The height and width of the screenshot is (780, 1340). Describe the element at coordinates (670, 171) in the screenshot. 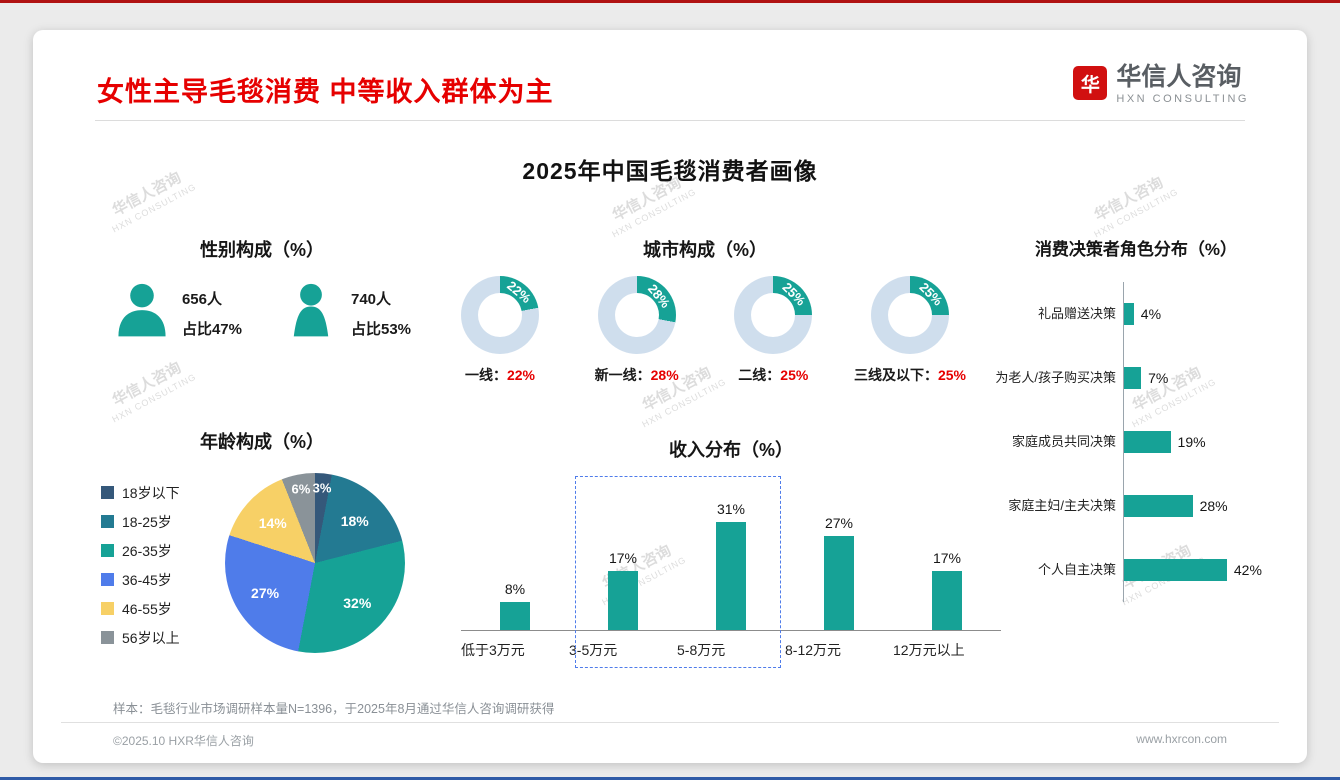

I see `main-chart-title: 2025年中国毛毯消费者画像` at that location.